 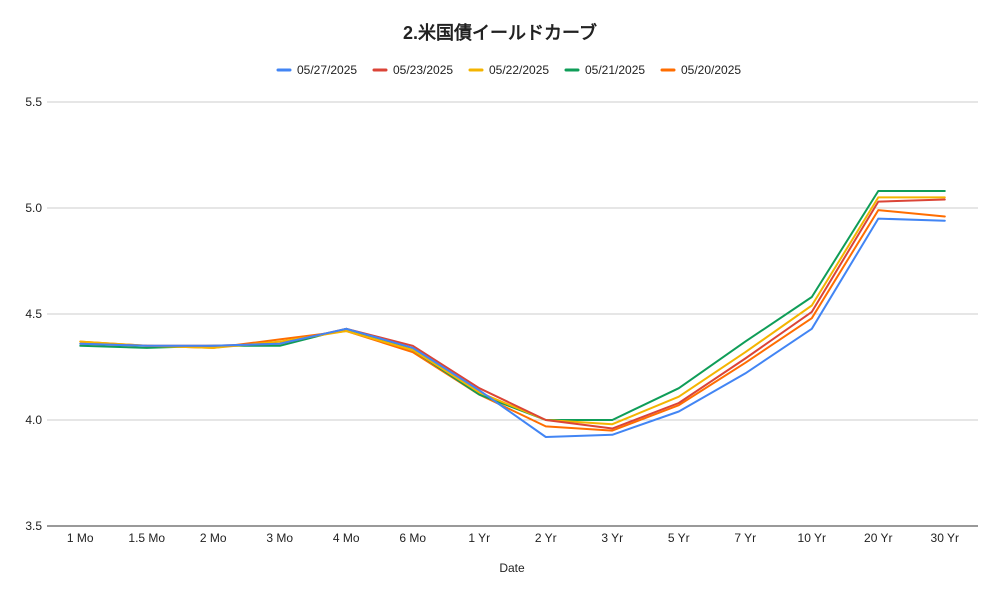 What do you see at coordinates (512, 568) in the screenshot?
I see `x-axis-label: Date` at bounding box center [512, 568].